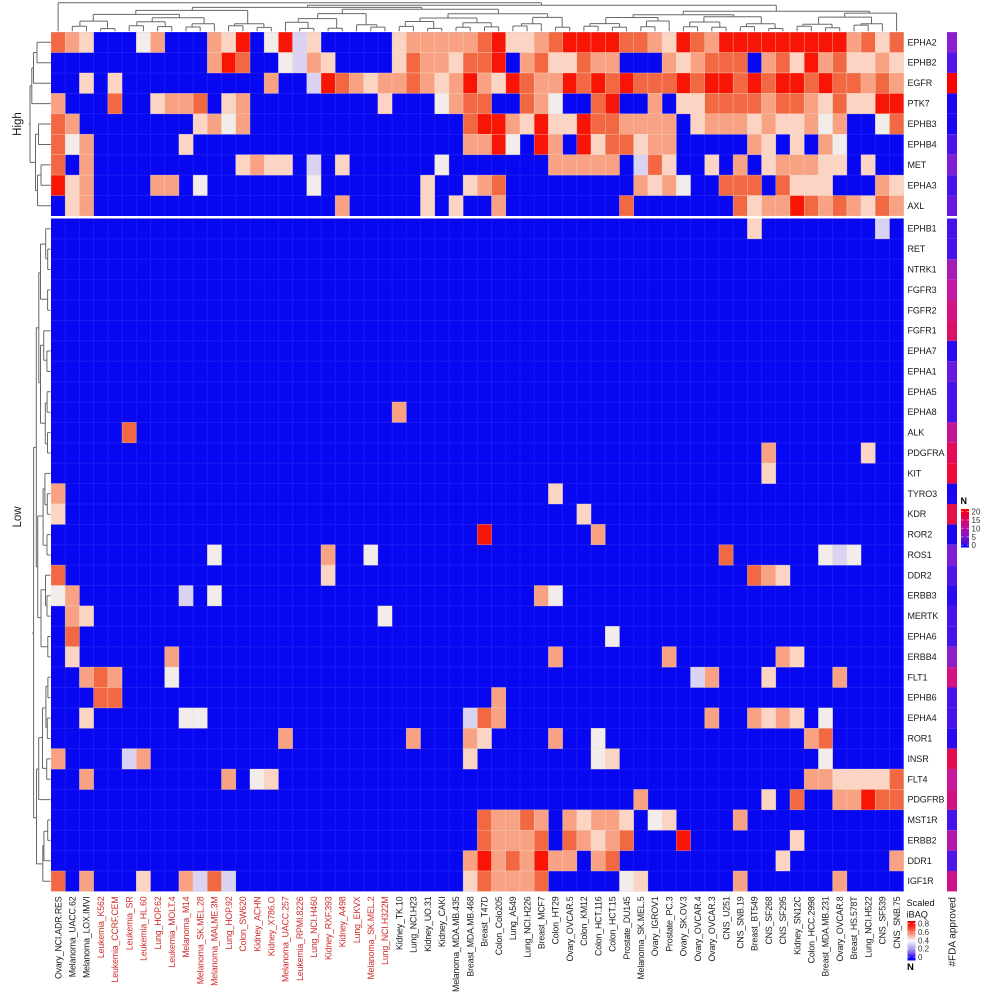  Describe the element at coordinates (915, 473) in the screenshot. I see `svg-text: KIT` at that location.